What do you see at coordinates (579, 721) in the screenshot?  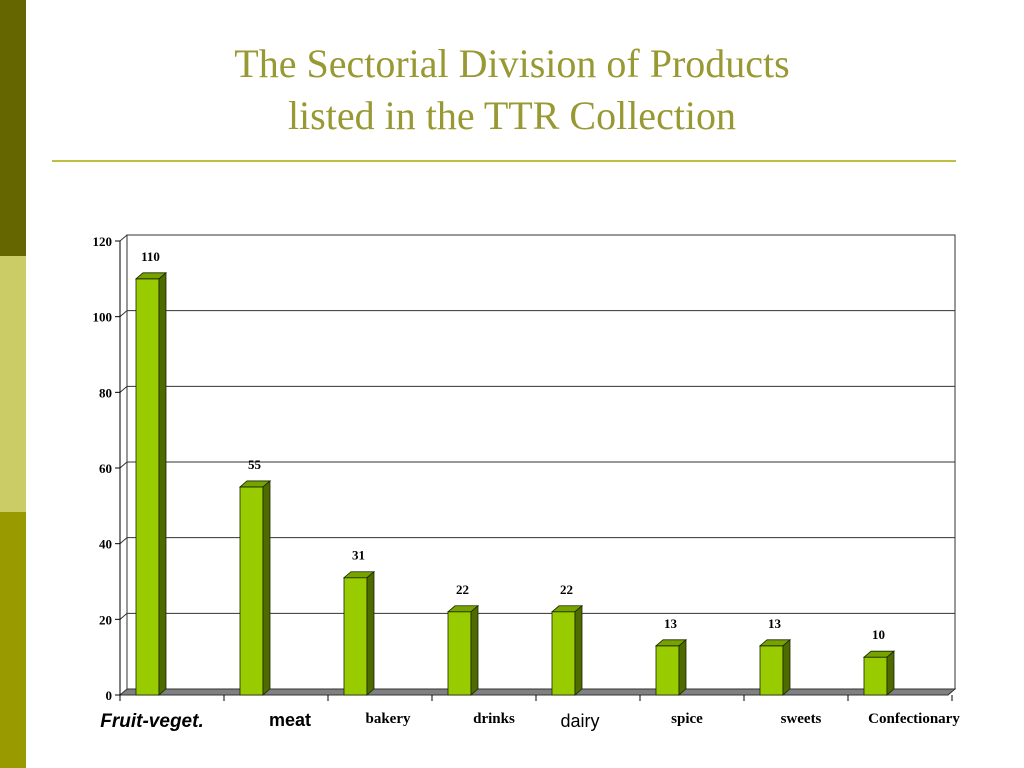 I see `x-category-label: dairy` at bounding box center [579, 721].